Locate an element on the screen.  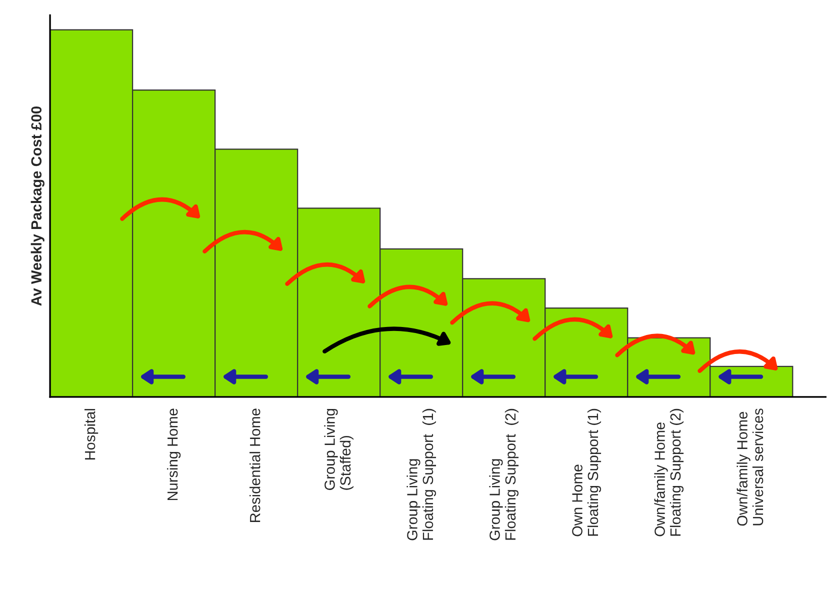
x-tick-label: Own Home Floating Support (1) is located at coordinates (587, 472).